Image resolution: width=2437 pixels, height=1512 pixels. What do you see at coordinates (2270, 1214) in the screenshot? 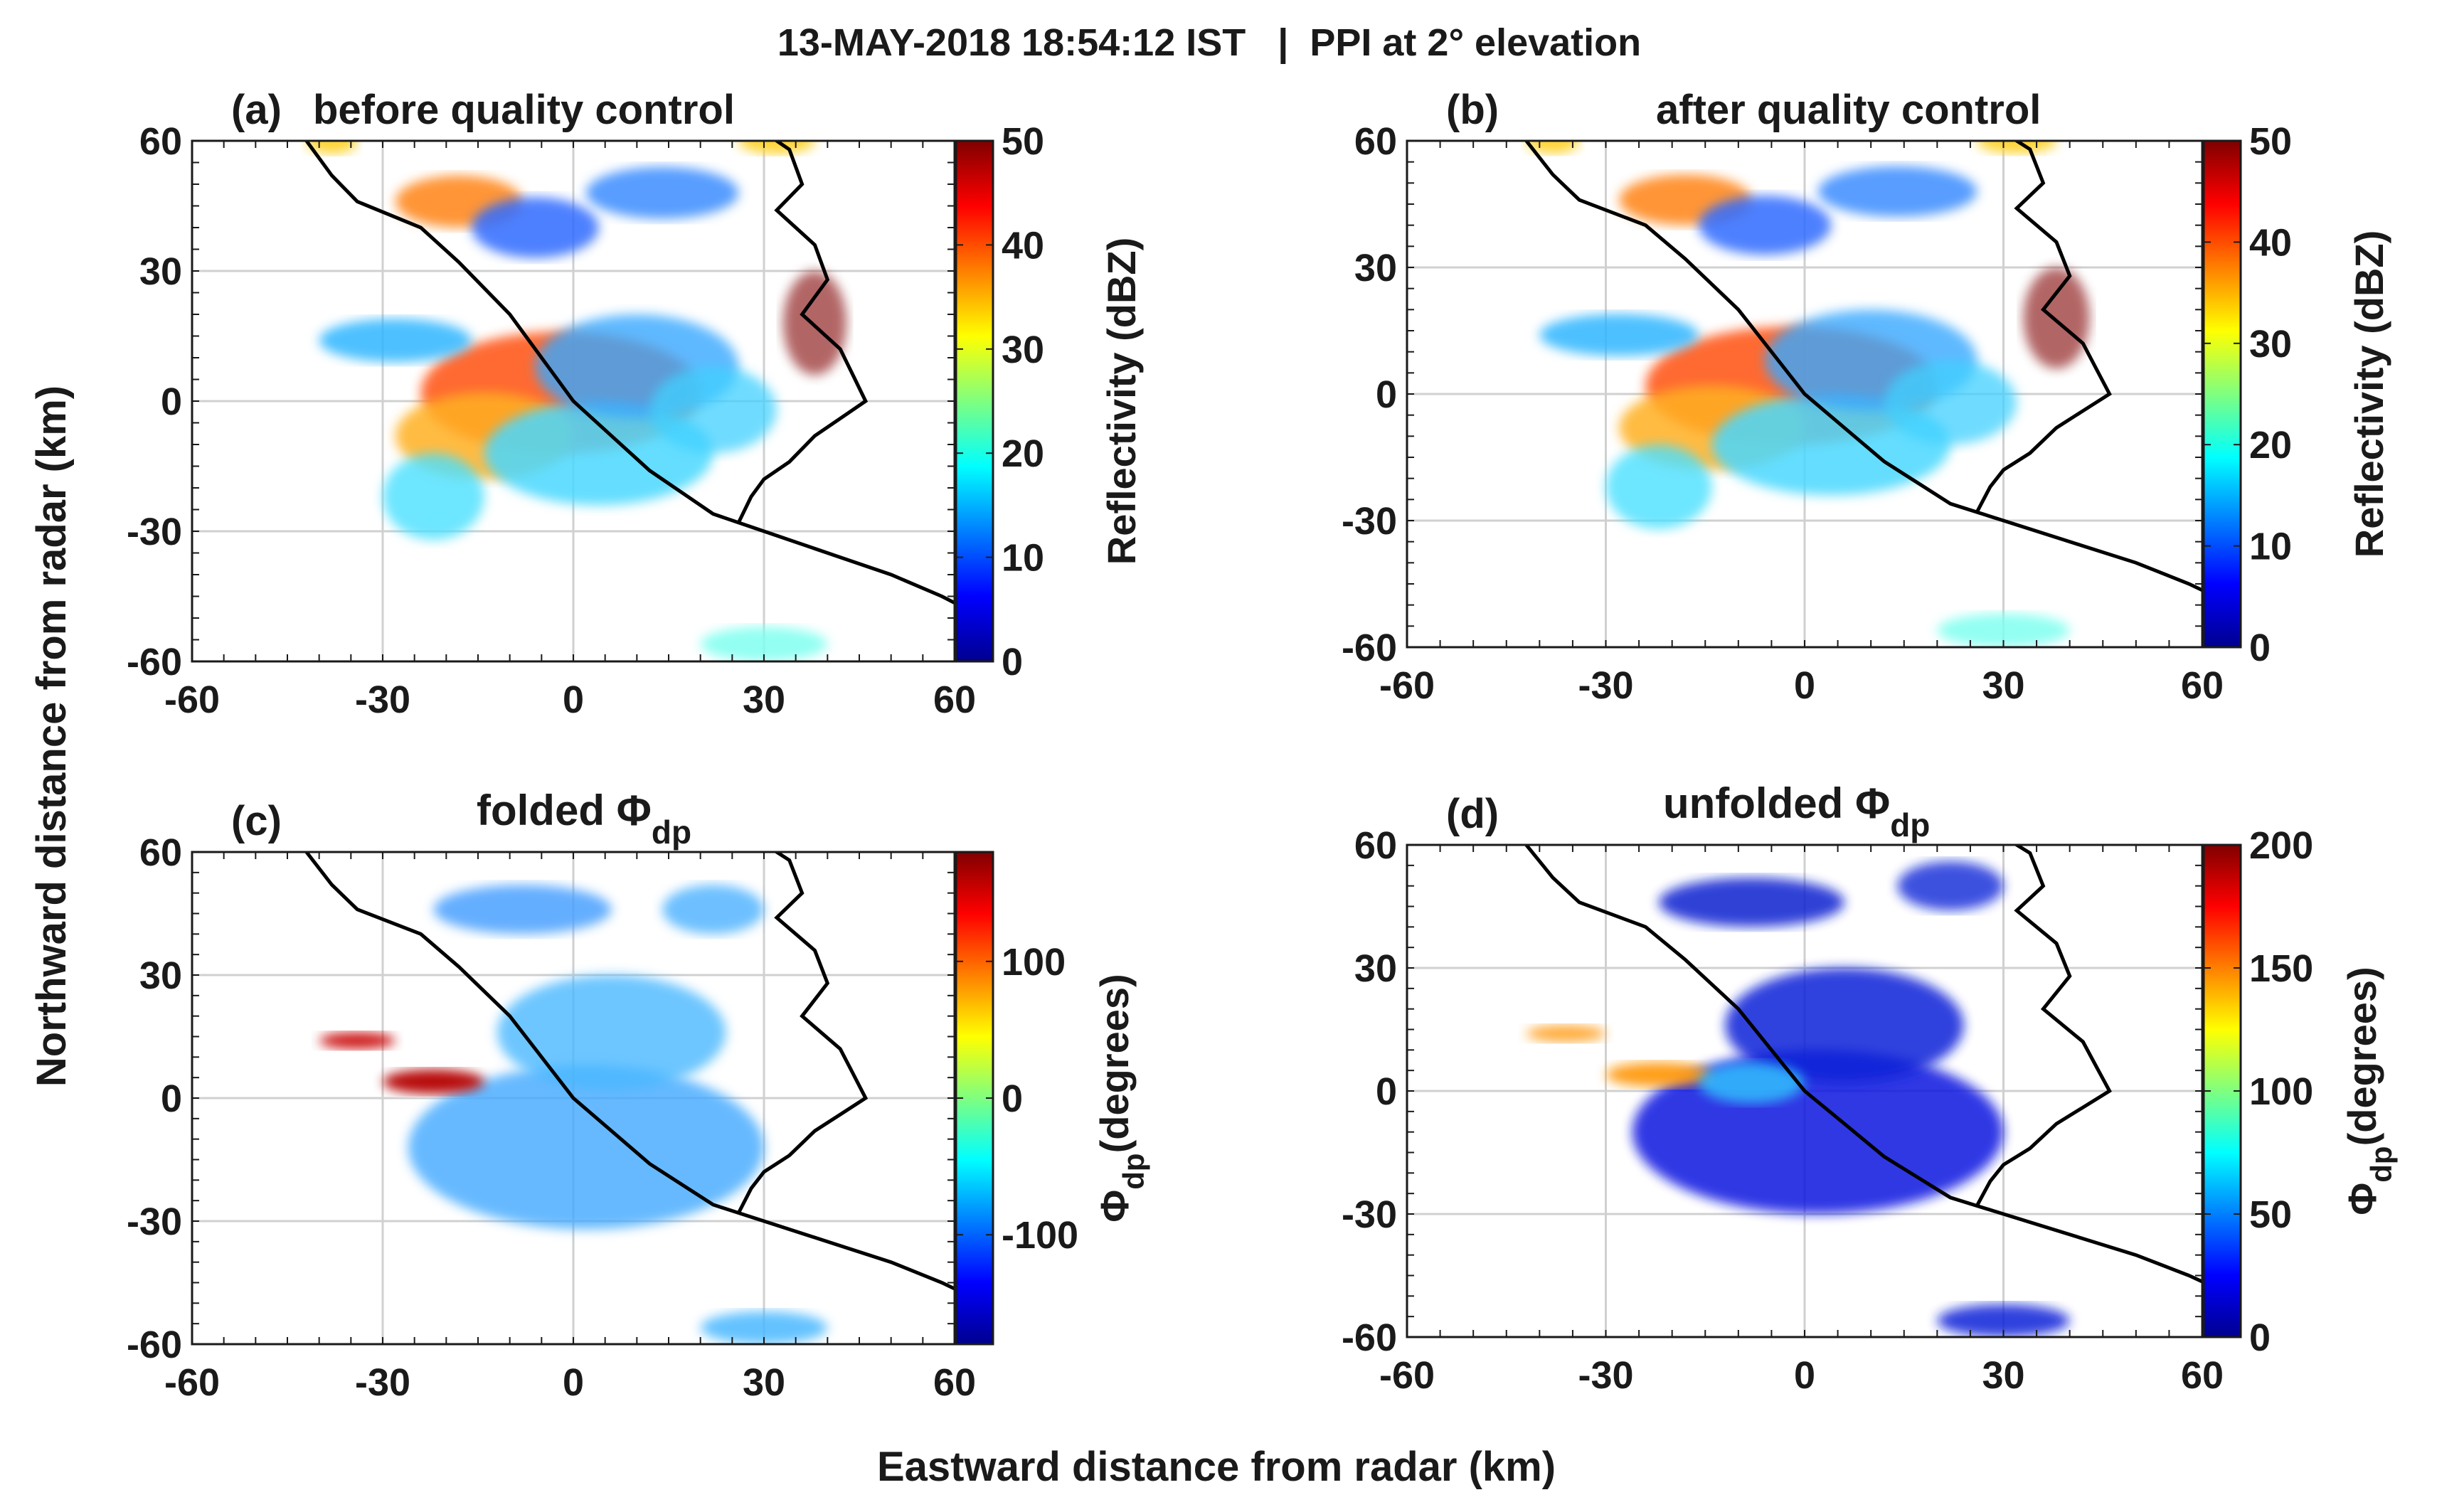
I see `colorbar-tick-label: 50` at bounding box center [2270, 1214].